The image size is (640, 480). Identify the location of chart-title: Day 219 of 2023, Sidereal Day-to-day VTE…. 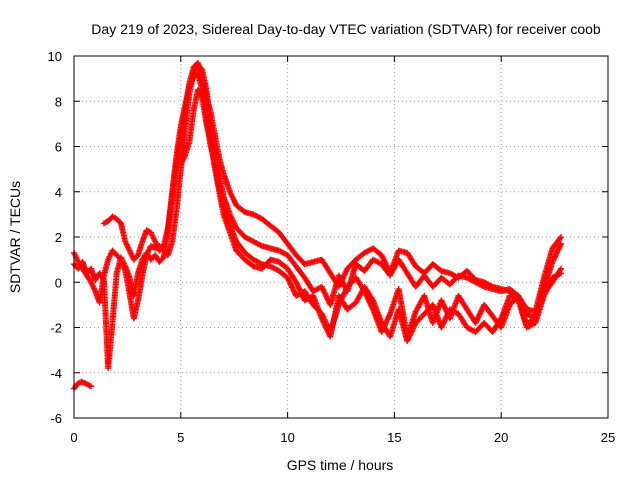
(346, 29).